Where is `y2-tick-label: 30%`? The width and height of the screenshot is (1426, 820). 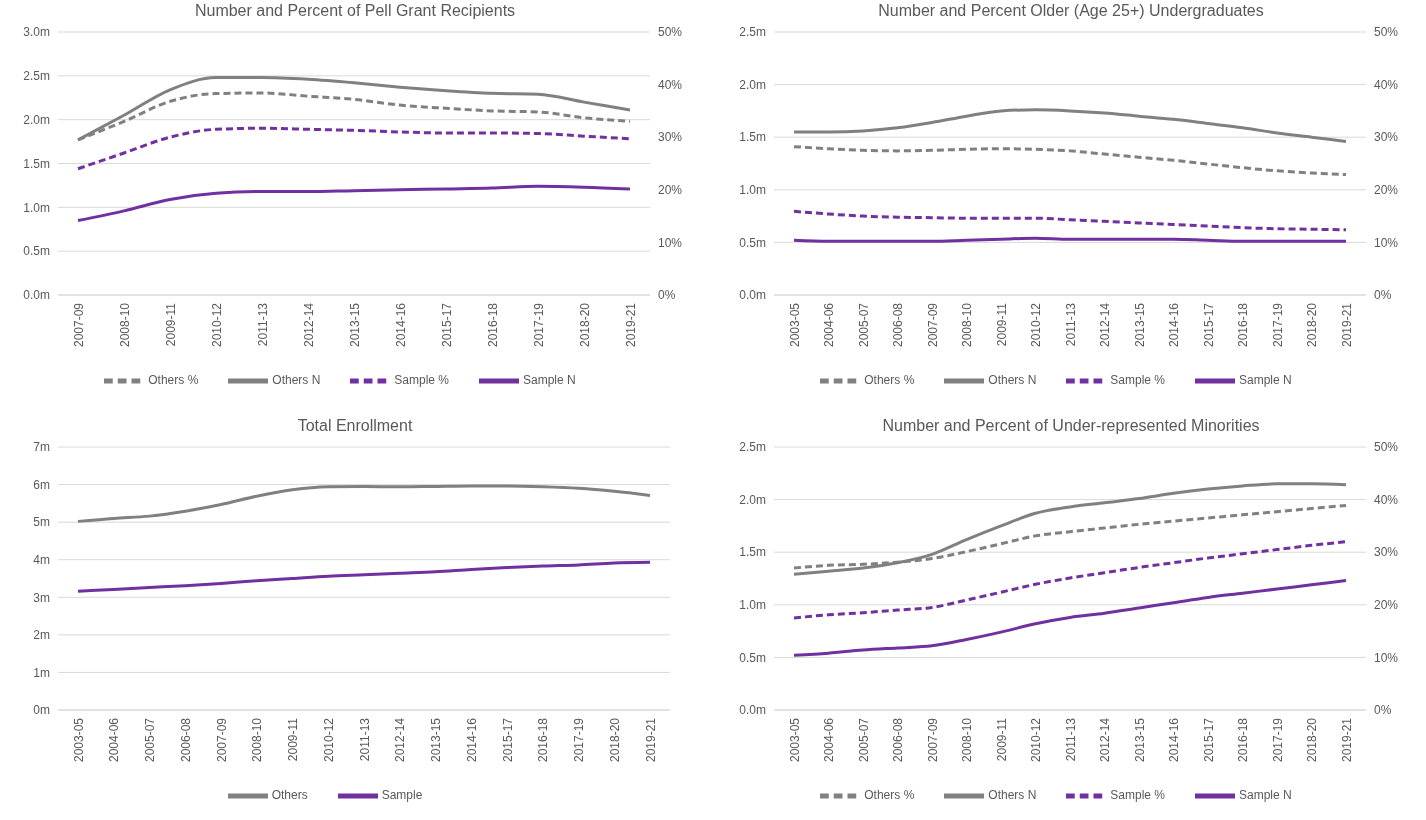
y2-tick-label: 30% is located at coordinates (1386, 552).